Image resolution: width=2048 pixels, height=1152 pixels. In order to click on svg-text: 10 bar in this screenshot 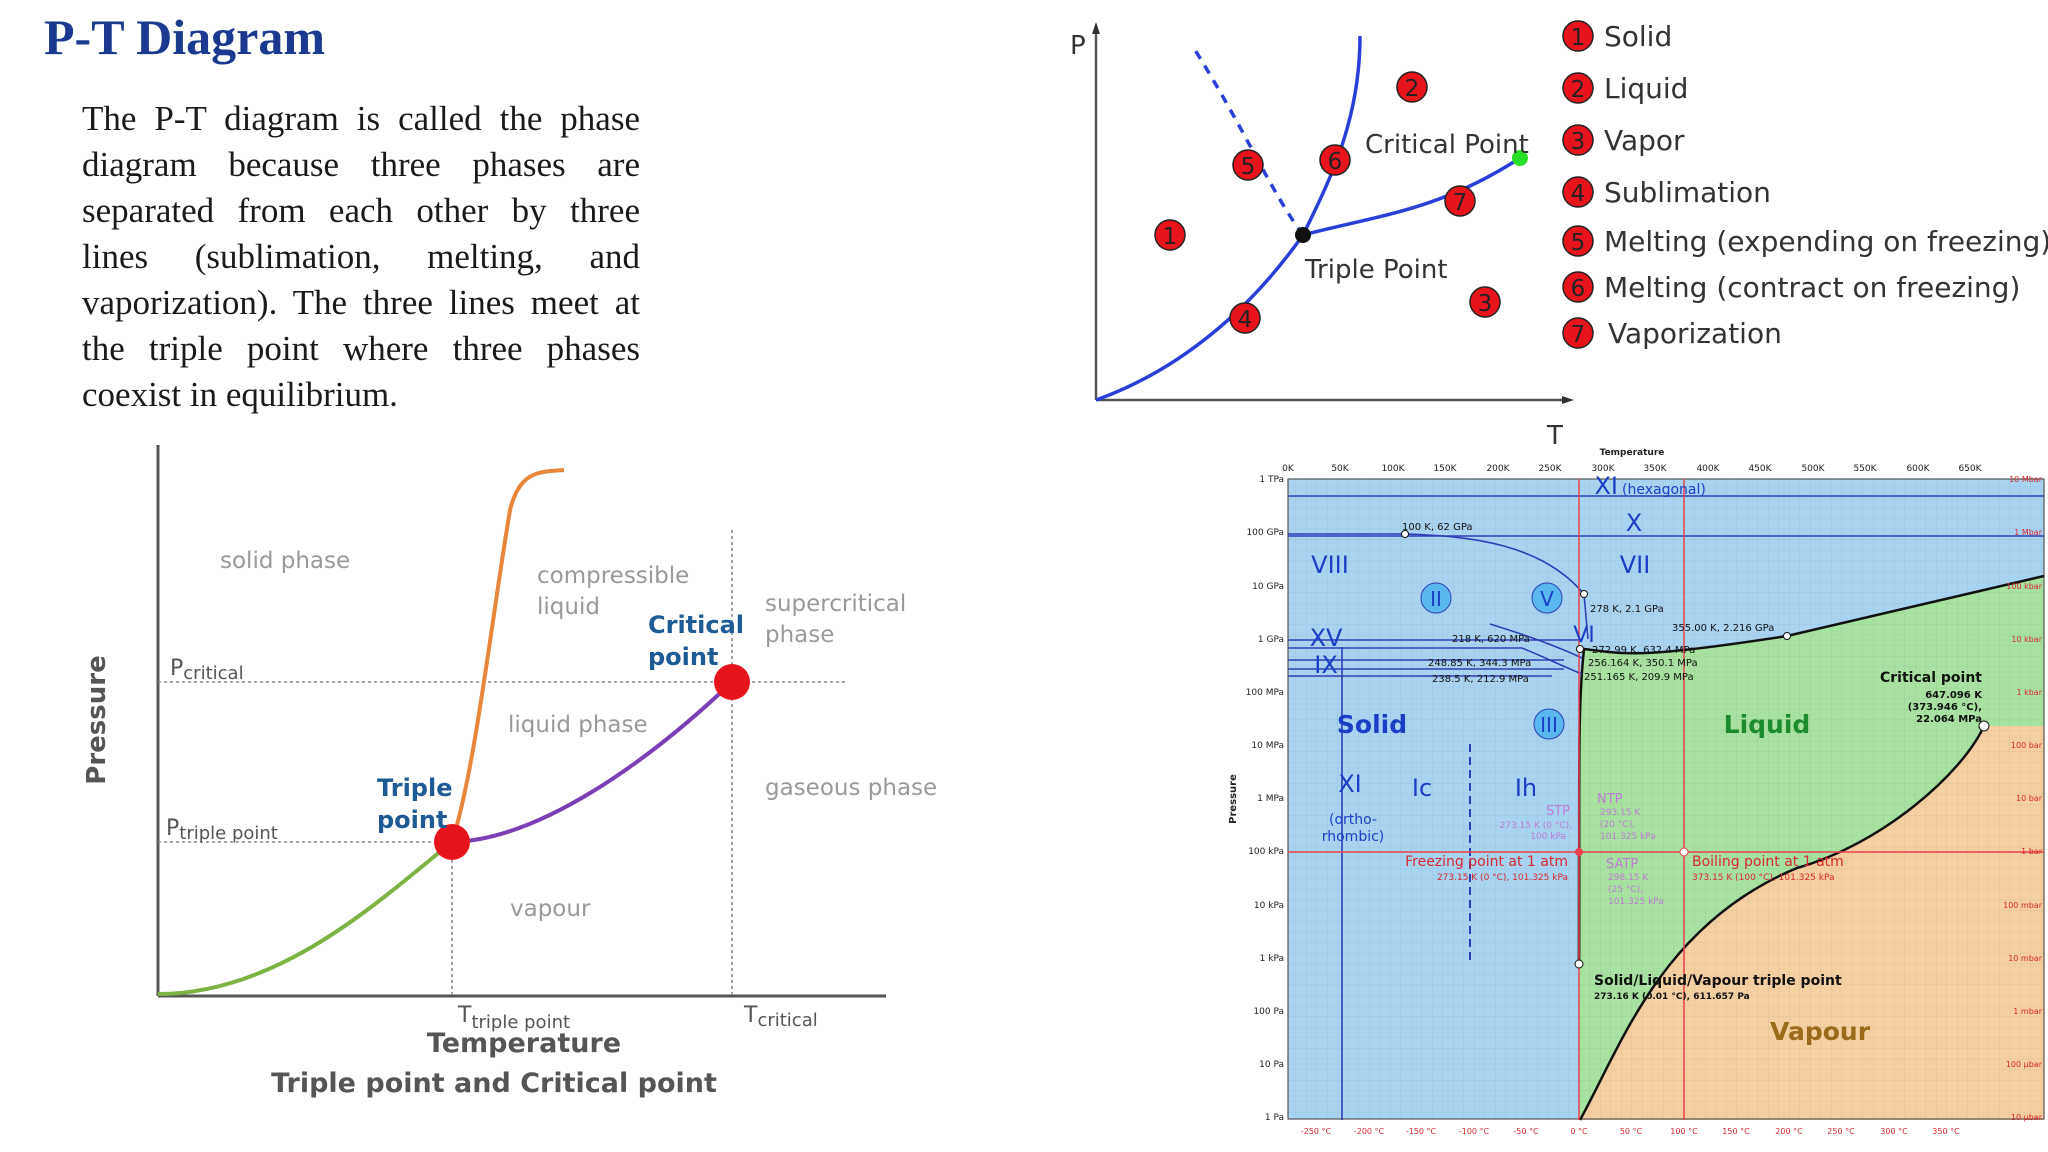, I will do `click(2029, 798)`.